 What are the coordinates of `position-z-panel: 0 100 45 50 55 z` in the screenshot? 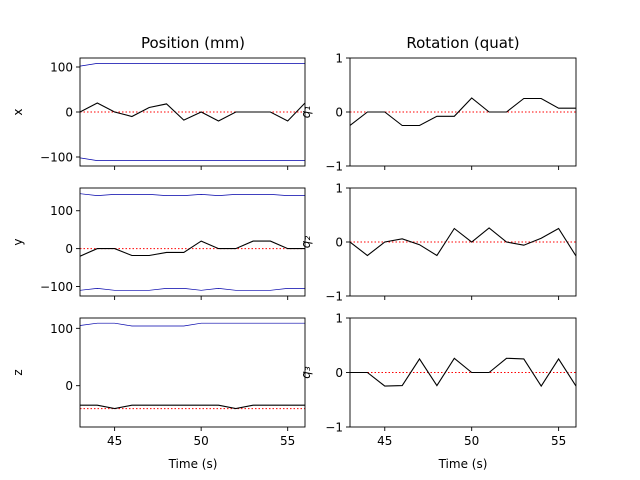 It's located at (158, 382).